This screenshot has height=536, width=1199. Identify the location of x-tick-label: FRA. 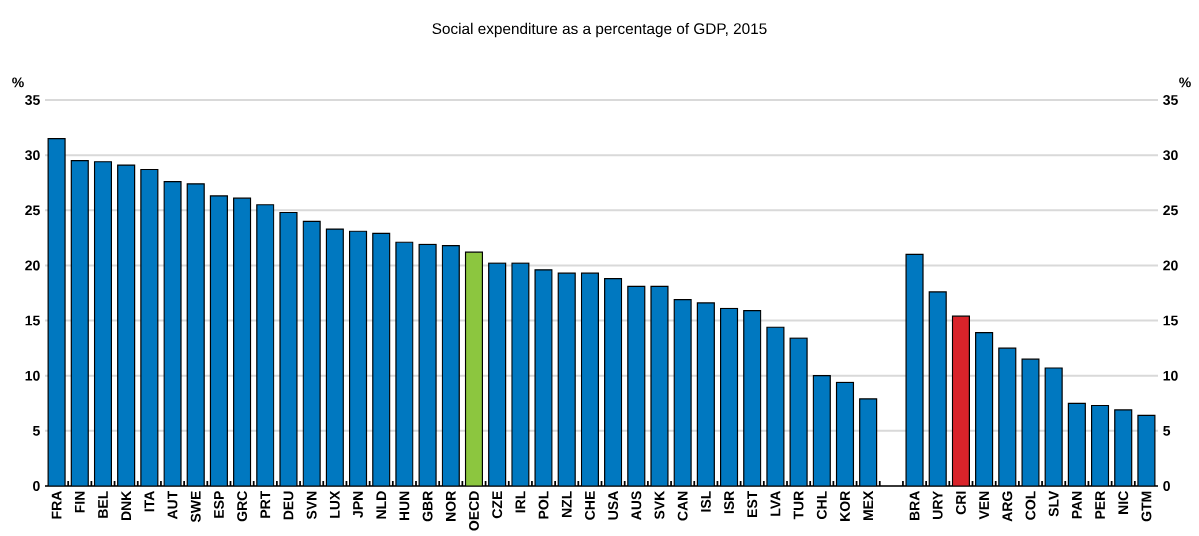
(56, 505).